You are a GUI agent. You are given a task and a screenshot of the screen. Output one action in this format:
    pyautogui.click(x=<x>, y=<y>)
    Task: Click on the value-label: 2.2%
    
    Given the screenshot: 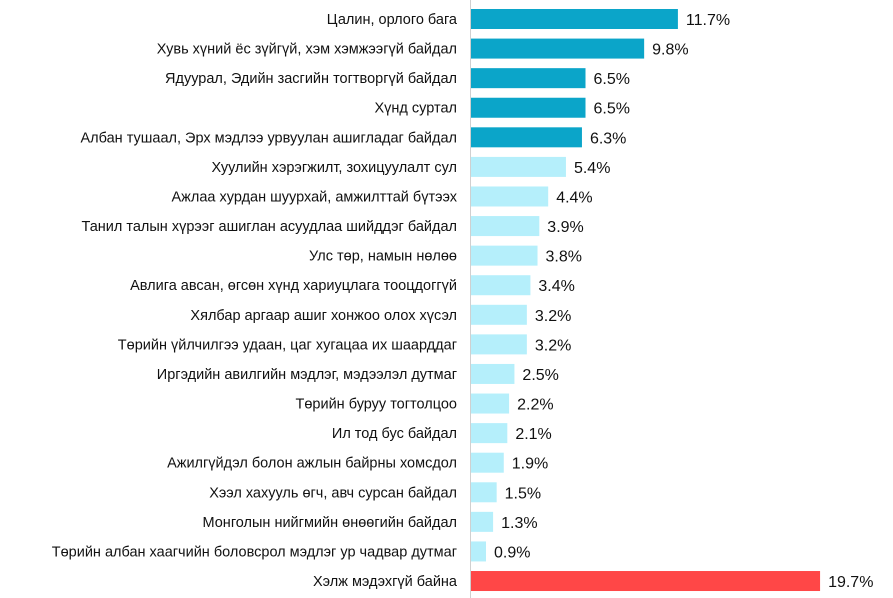 What is the action you would take?
    pyautogui.click(x=535, y=405)
    